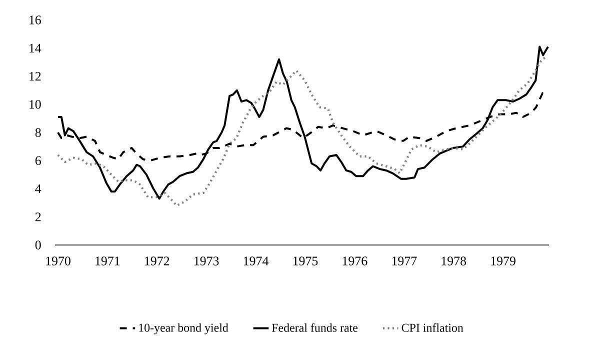 This screenshot has height=351, width=589. Describe the element at coordinates (38, 245) in the screenshot. I see `y-tick-label: 0` at that location.